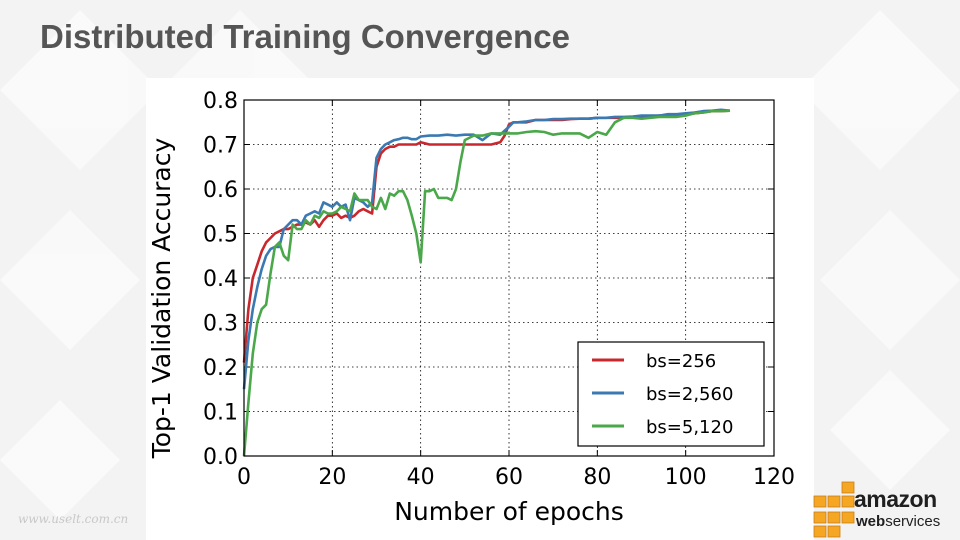 Image resolution: width=960 pixels, height=540 pixels. What do you see at coordinates (220, 368) in the screenshot?
I see `y-tick-label: 0.2` at bounding box center [220, 368].